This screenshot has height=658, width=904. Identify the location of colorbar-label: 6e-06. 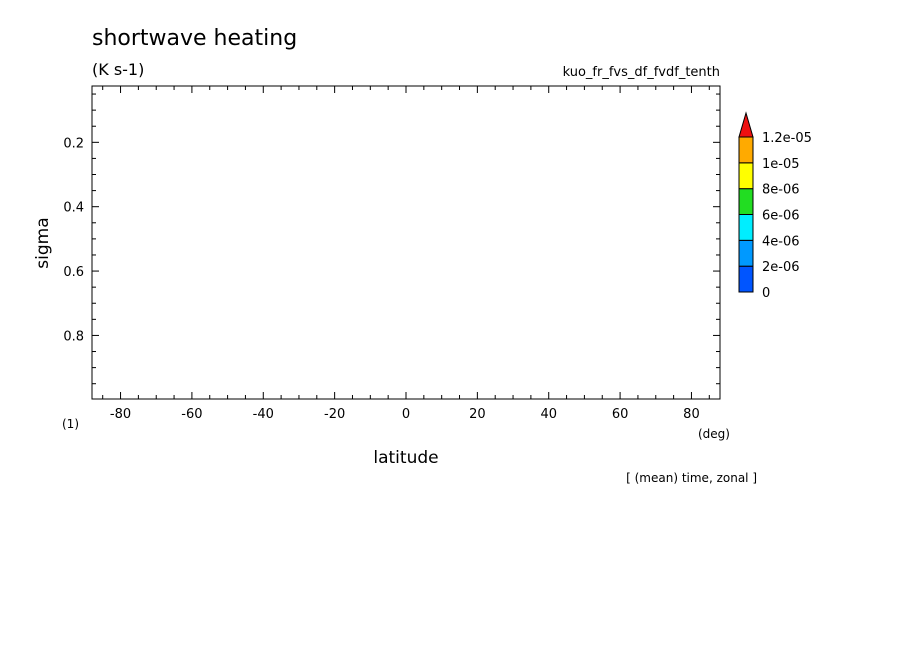
(781, 216).